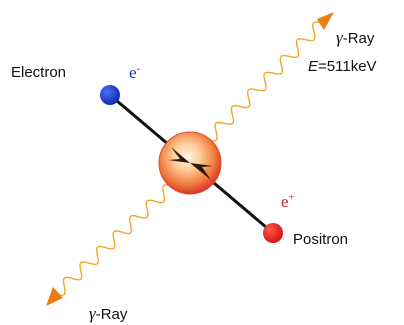  What do you see at coordinates (135, 72) in the screenshot?
I see `electron-symbol: e-` at bounding box center [135, 72].